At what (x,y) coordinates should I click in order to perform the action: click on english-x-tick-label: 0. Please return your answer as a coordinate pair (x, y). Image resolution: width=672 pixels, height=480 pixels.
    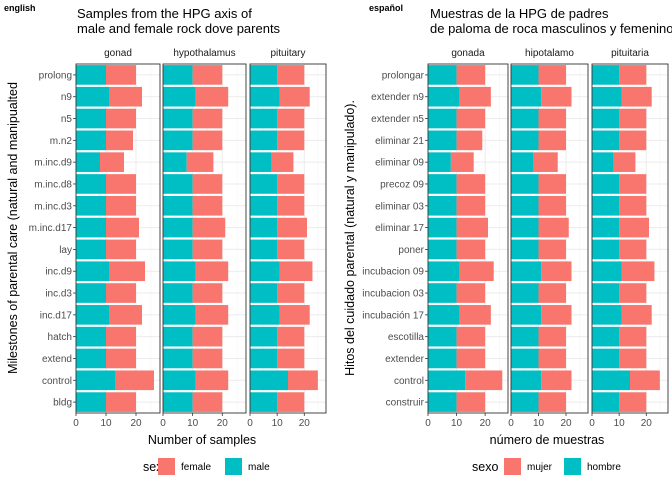
    Looking at the image, I should click on (250, 423).